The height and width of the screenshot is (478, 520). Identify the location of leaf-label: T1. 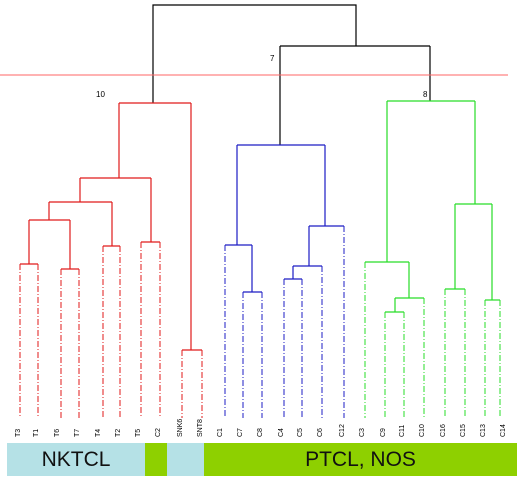
(36, 433).